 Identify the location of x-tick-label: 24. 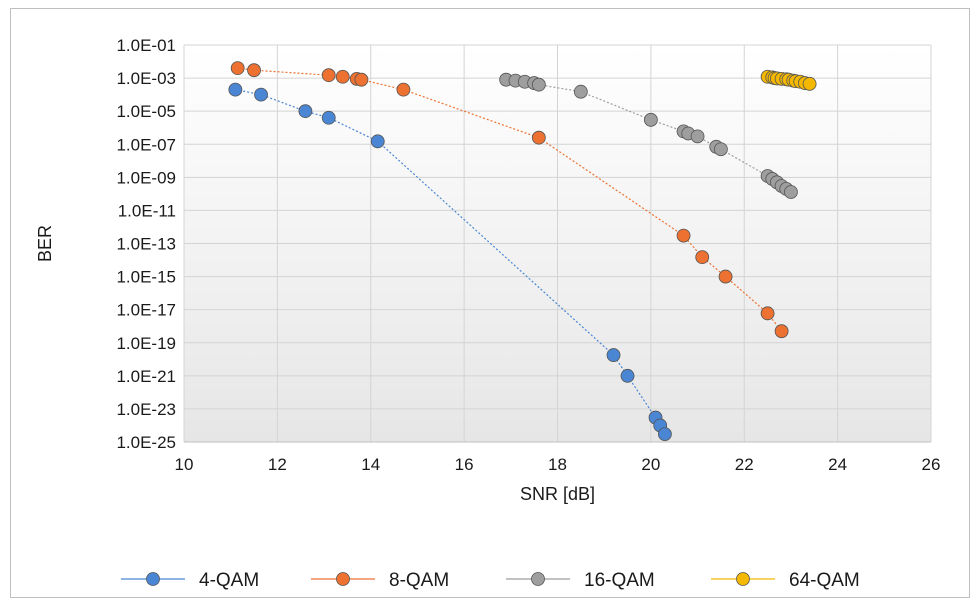
(837, 464).